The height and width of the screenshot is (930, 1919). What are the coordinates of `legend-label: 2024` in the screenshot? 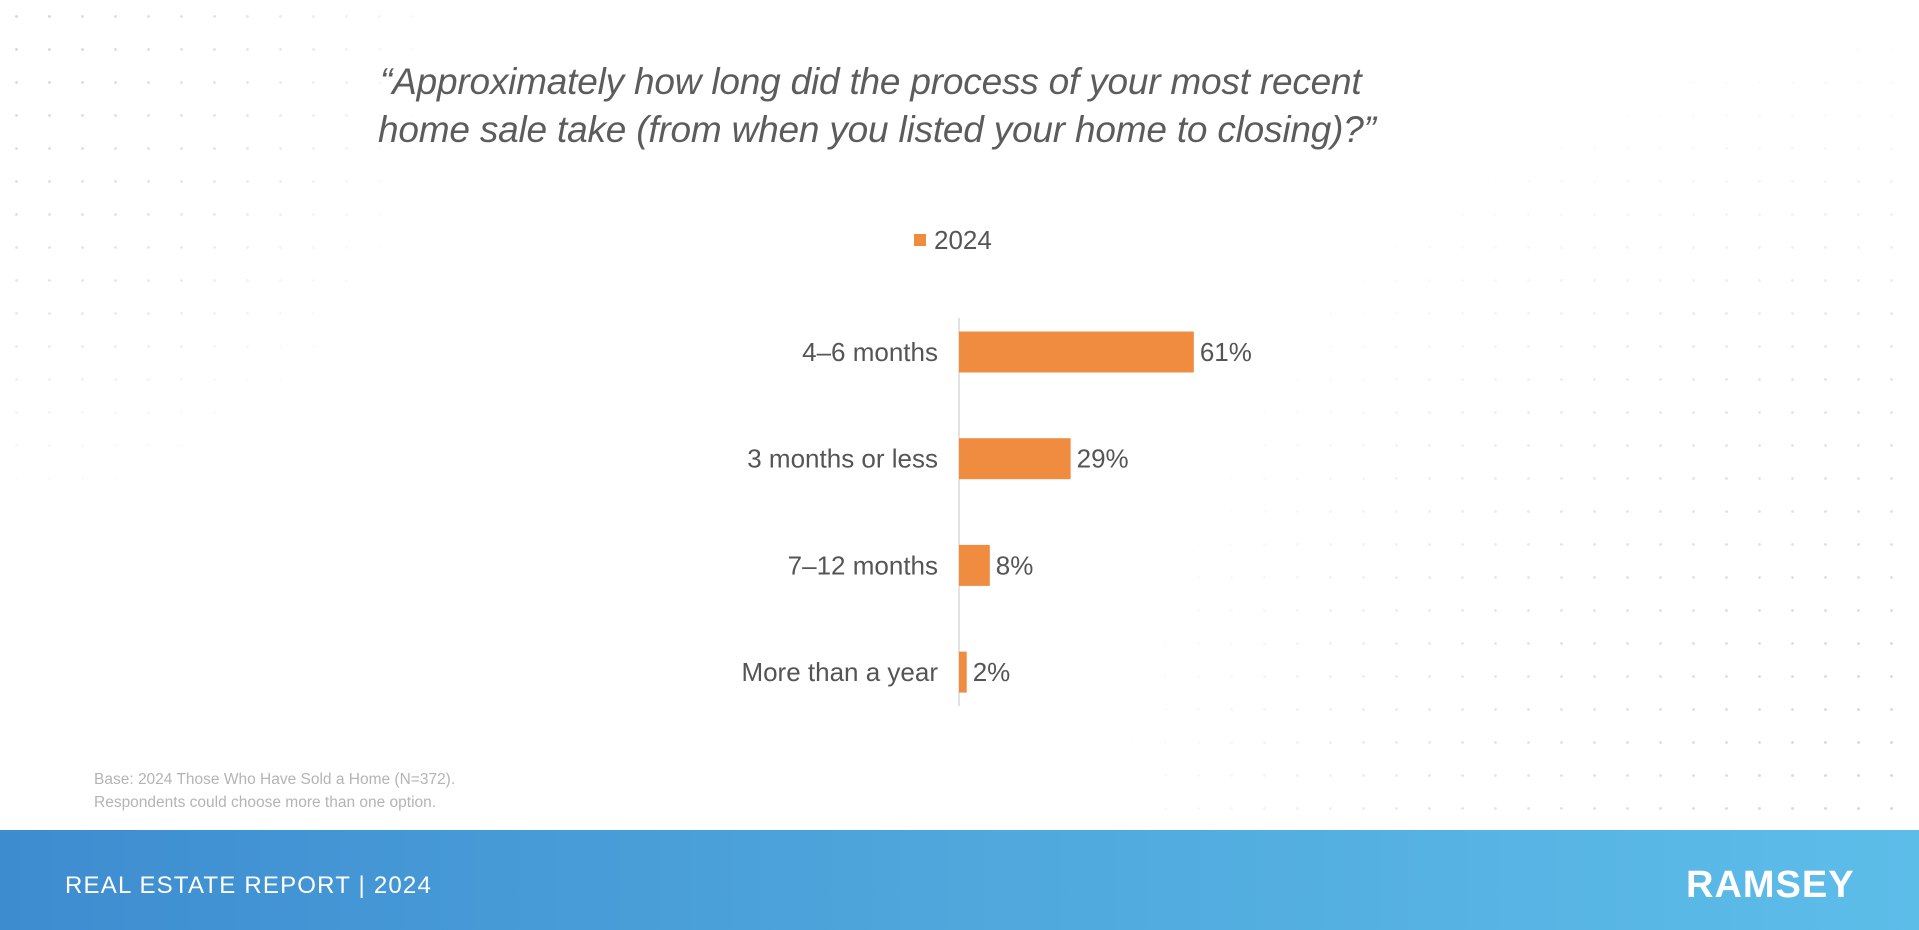 It's located at (963, 239).